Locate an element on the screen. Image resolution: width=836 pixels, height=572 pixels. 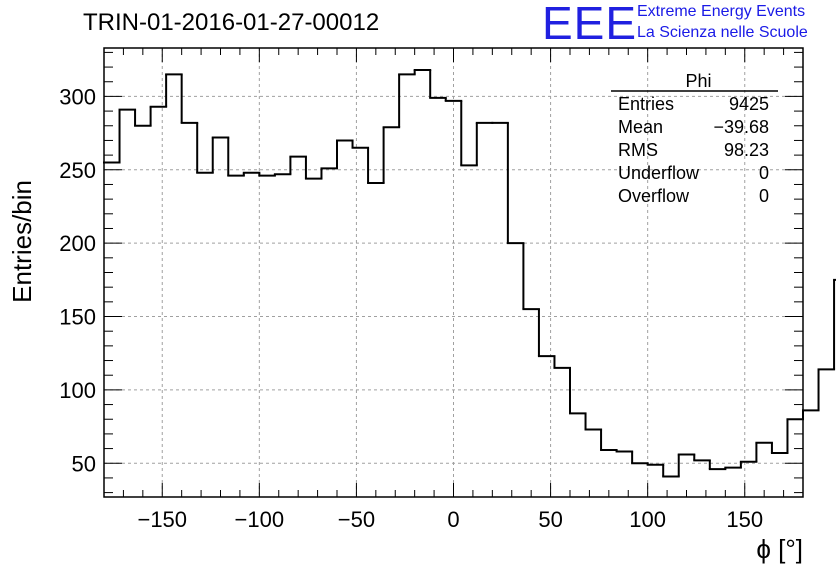
y-tick-label: 50 is located at coordinates (84, 463).